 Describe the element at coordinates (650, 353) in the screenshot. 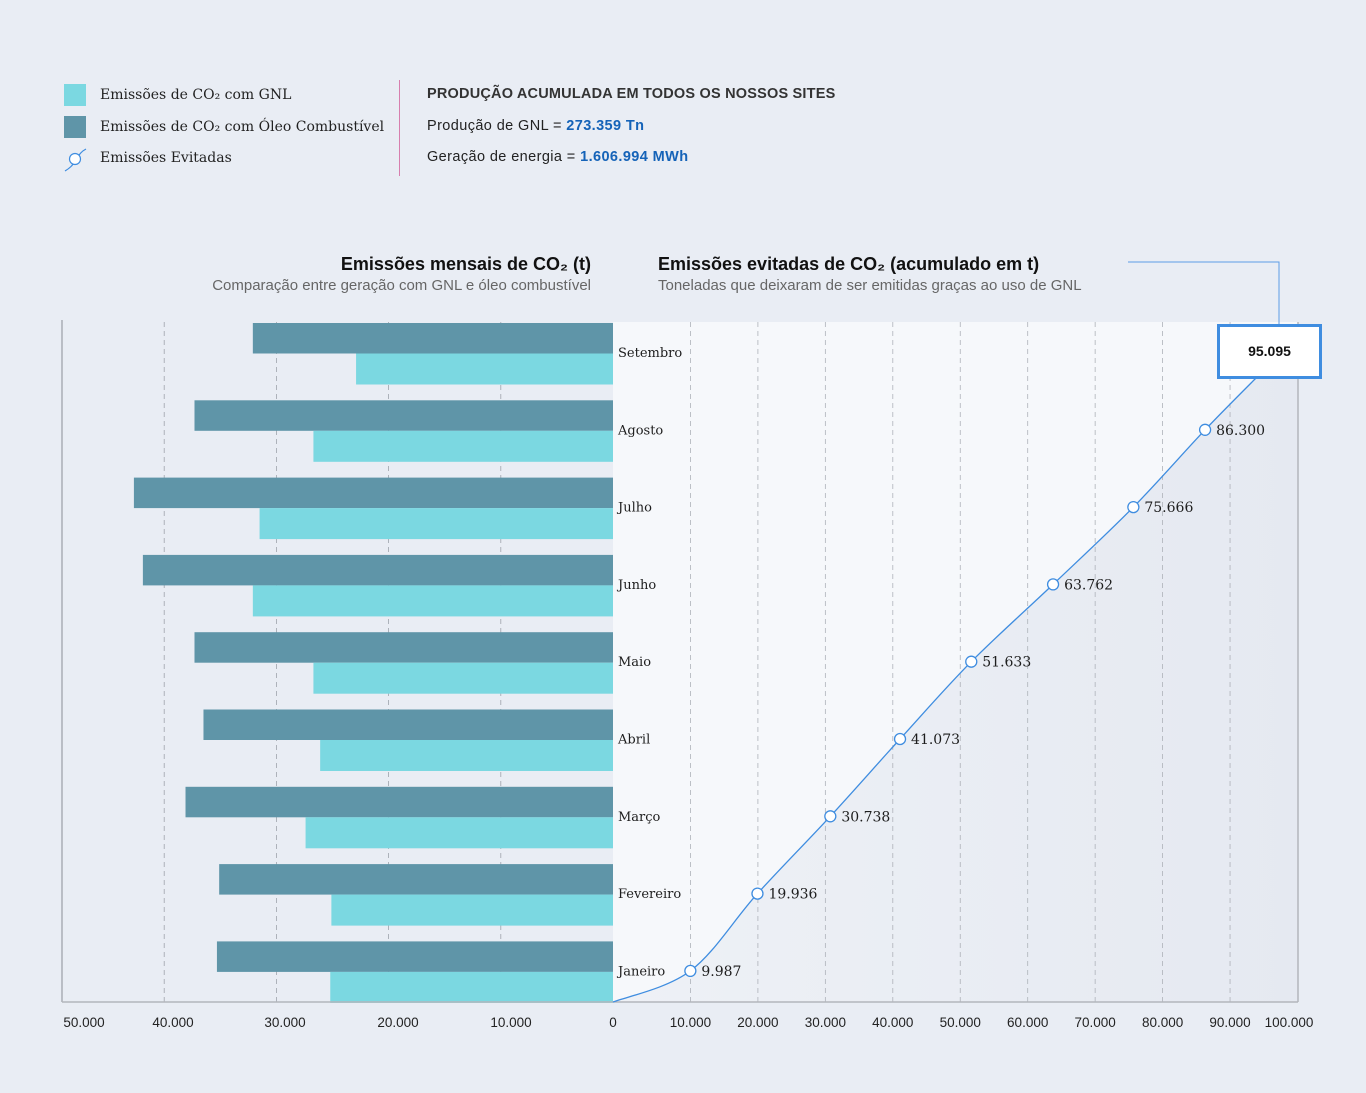

I see `month-label: Setembro` at that location.